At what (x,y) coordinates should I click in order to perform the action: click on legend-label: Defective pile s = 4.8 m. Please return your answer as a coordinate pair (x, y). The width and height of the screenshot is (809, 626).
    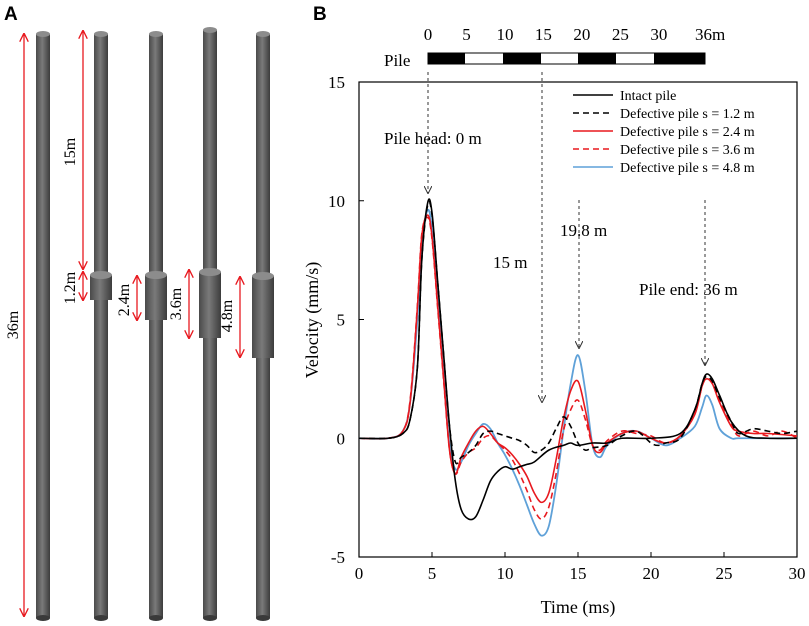
    Looking at the image, I should click on (687, 168).